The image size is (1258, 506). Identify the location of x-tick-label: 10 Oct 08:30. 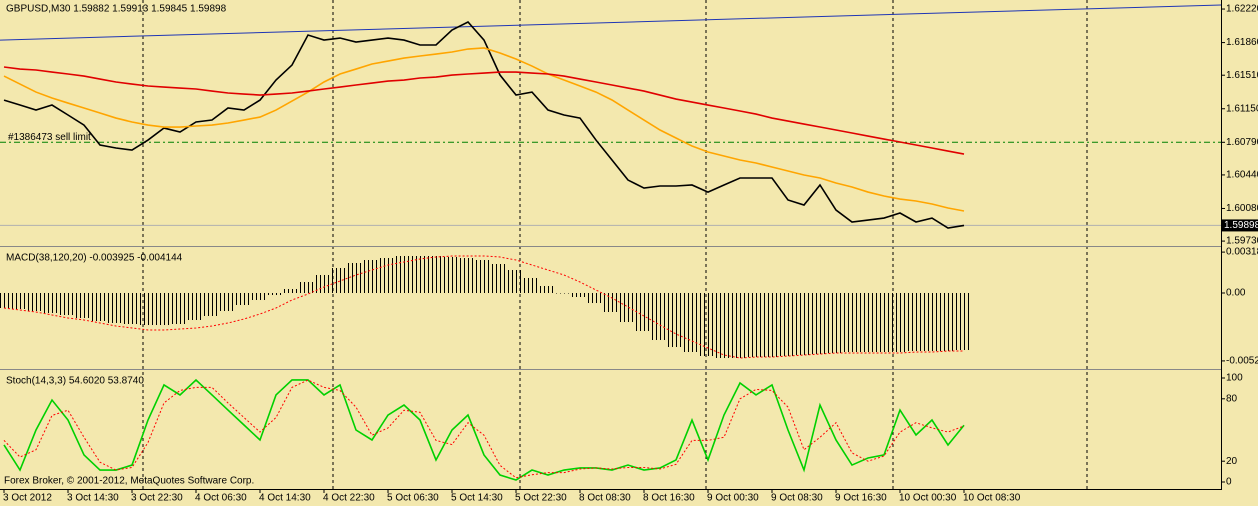
(992, 498).